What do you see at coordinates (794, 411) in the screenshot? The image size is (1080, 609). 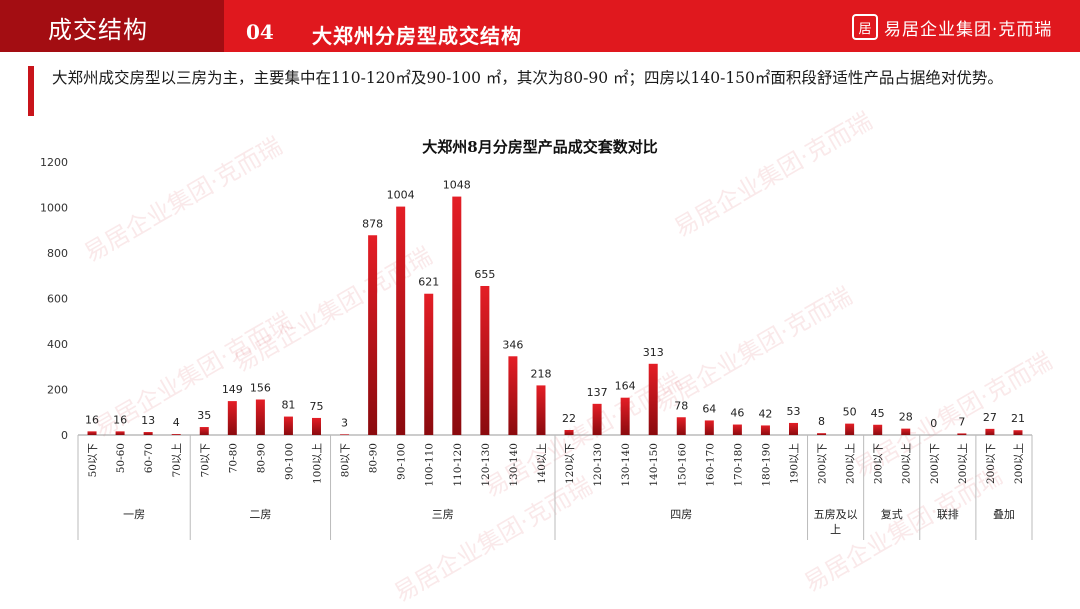 I see `data-label: 53` at bounding box center [794, 411].